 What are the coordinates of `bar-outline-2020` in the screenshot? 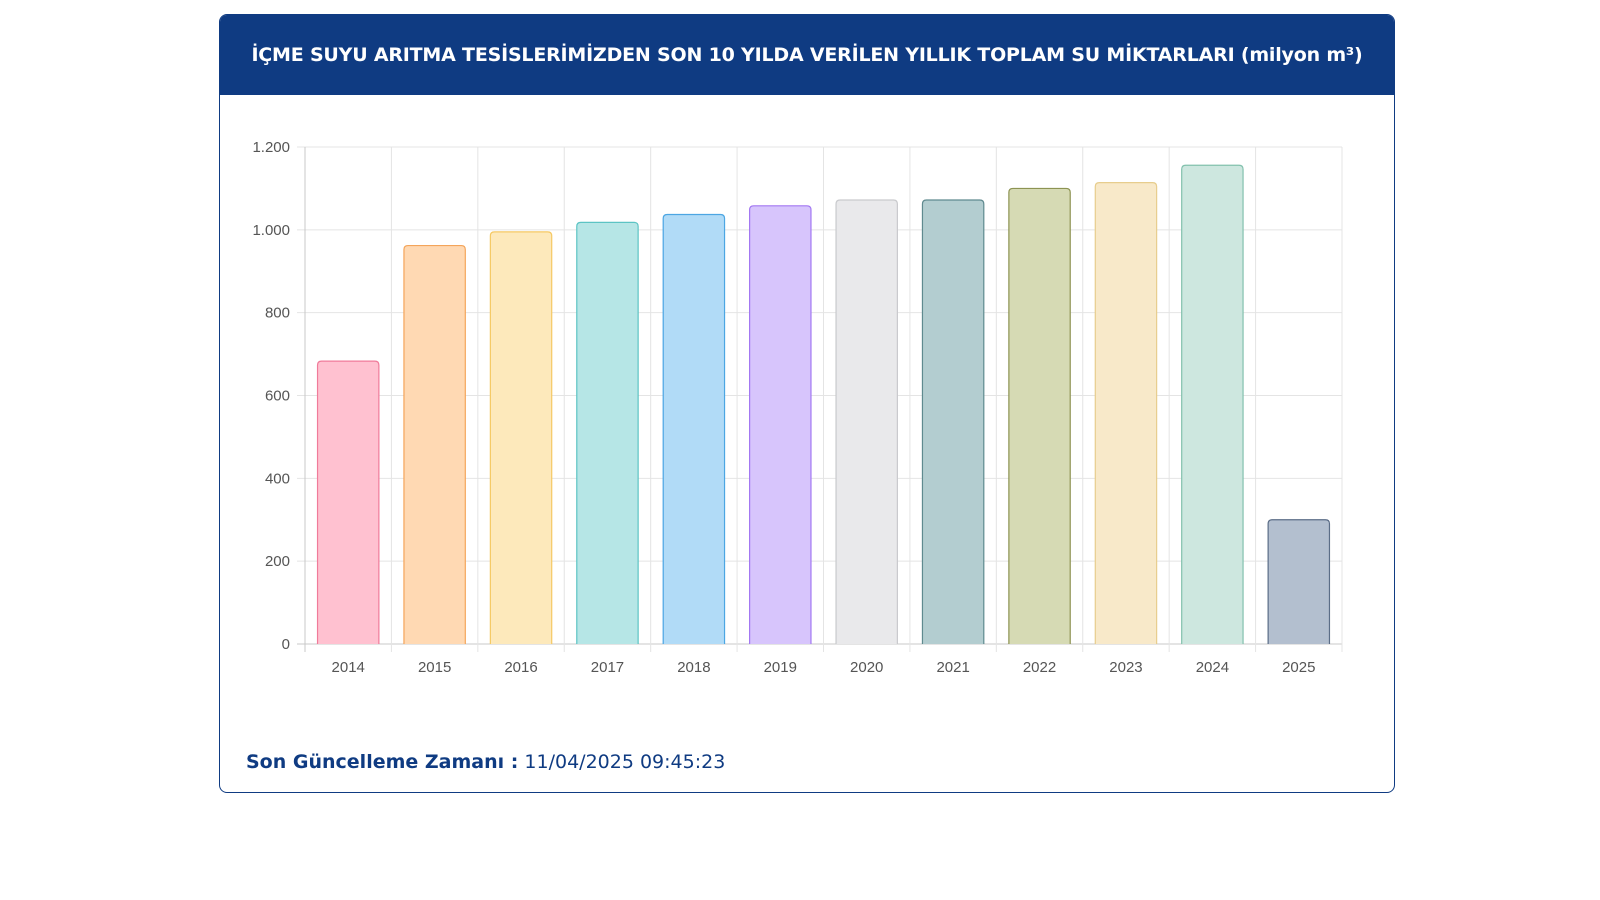 It's located at (866, 421).